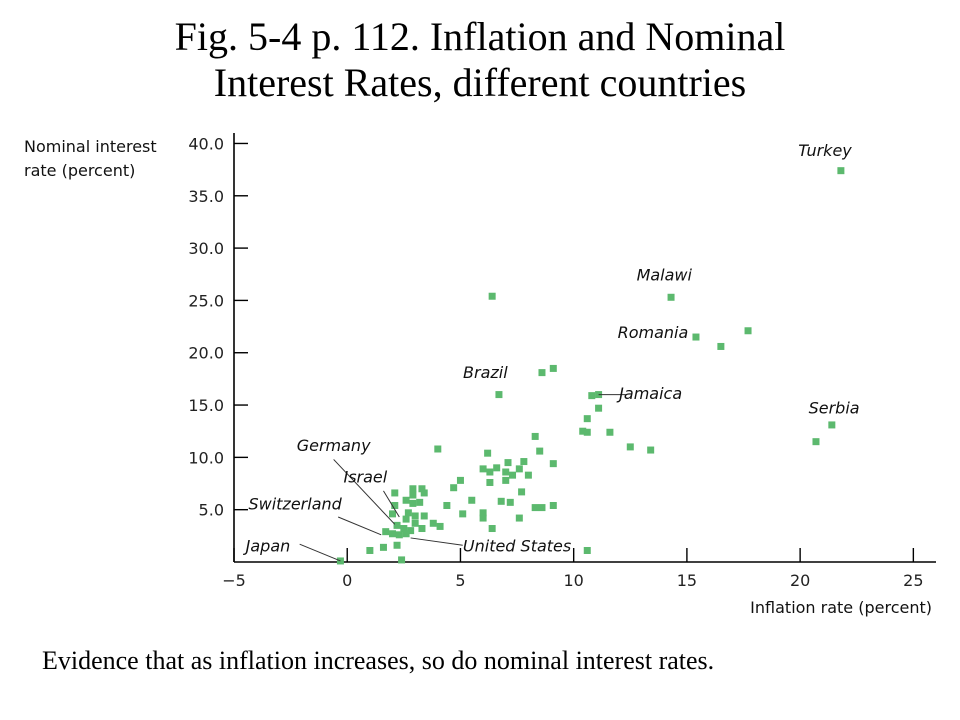 Image resolution: width=960 pixels, height=720 pixels. Describe the element at coordinates (653, 332) in the screenshot. I see `annotation-label: Romania` at that location.